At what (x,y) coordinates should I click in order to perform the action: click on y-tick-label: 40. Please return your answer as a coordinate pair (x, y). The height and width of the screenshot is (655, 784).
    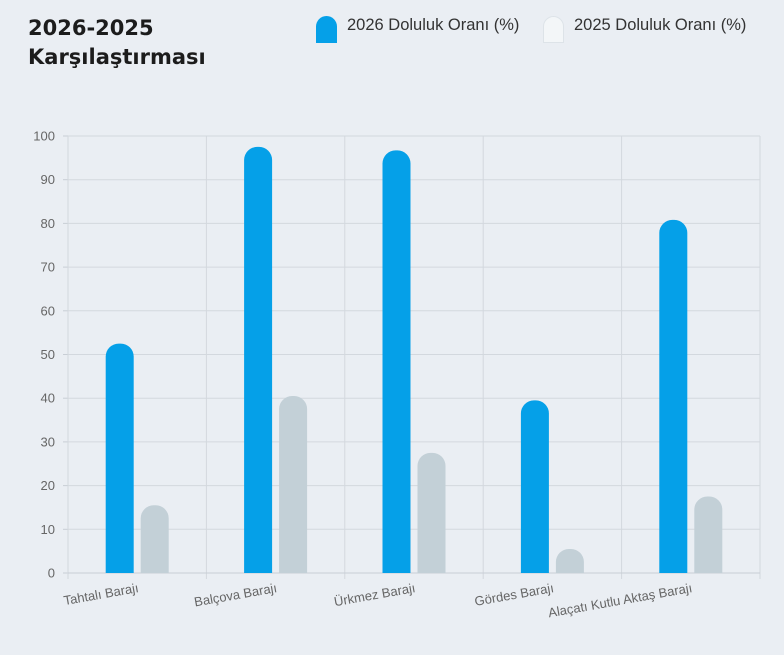
    Looking at the image, I should click on (48, 398).